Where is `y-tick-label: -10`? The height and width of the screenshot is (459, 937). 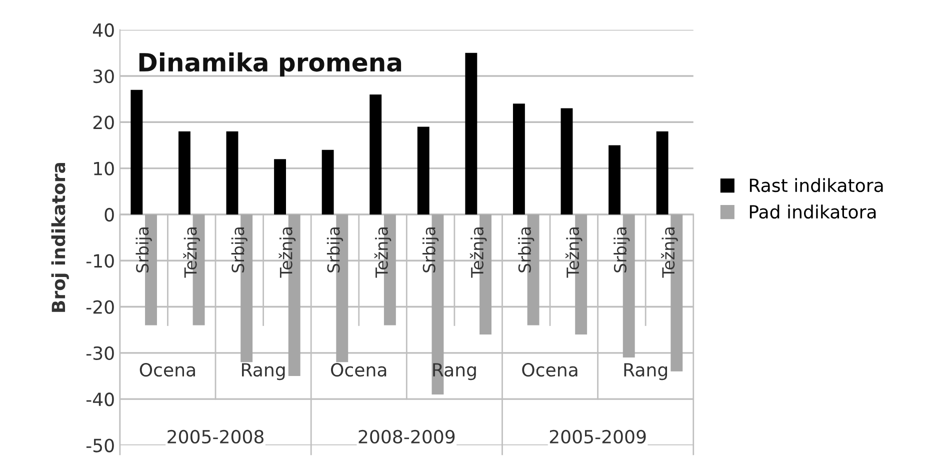
y-tick-label: -10 is located at coordinates (100, 261).